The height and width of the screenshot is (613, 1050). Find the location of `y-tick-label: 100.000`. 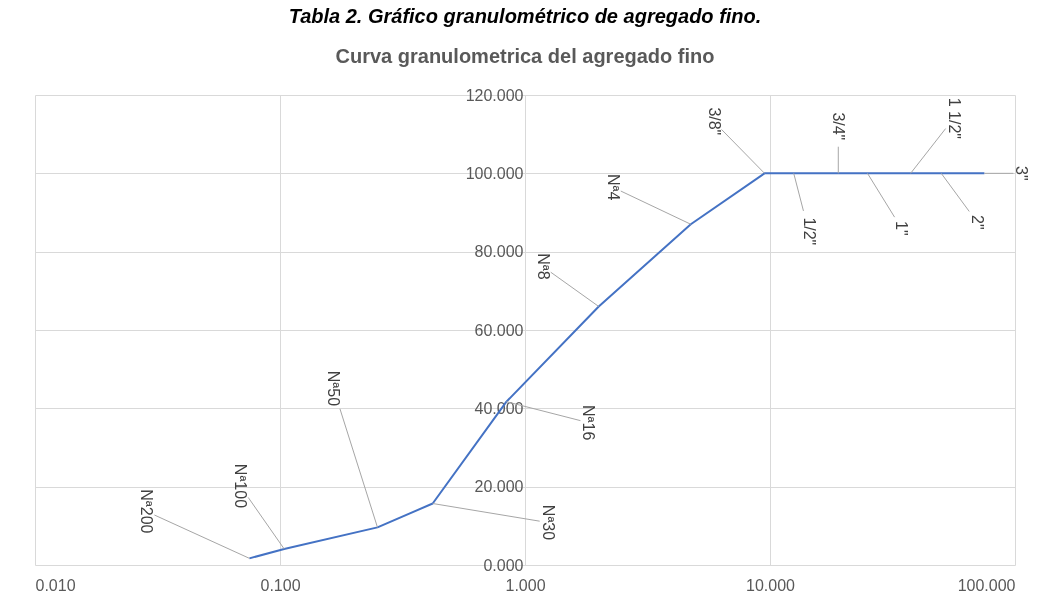

y-tick-label: 100.000 is located at coordinates (494, 173).